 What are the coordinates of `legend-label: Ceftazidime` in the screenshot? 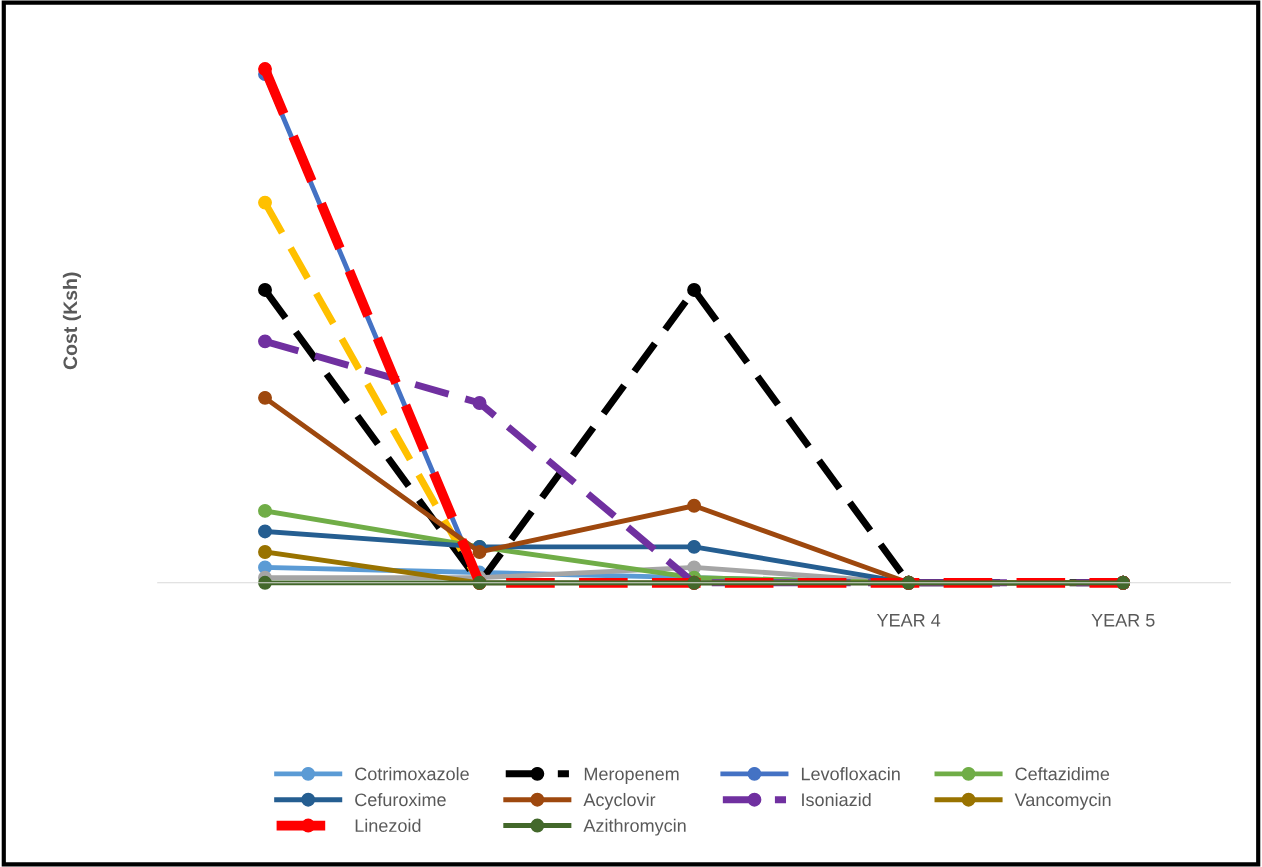 It's located at (1062, 774).